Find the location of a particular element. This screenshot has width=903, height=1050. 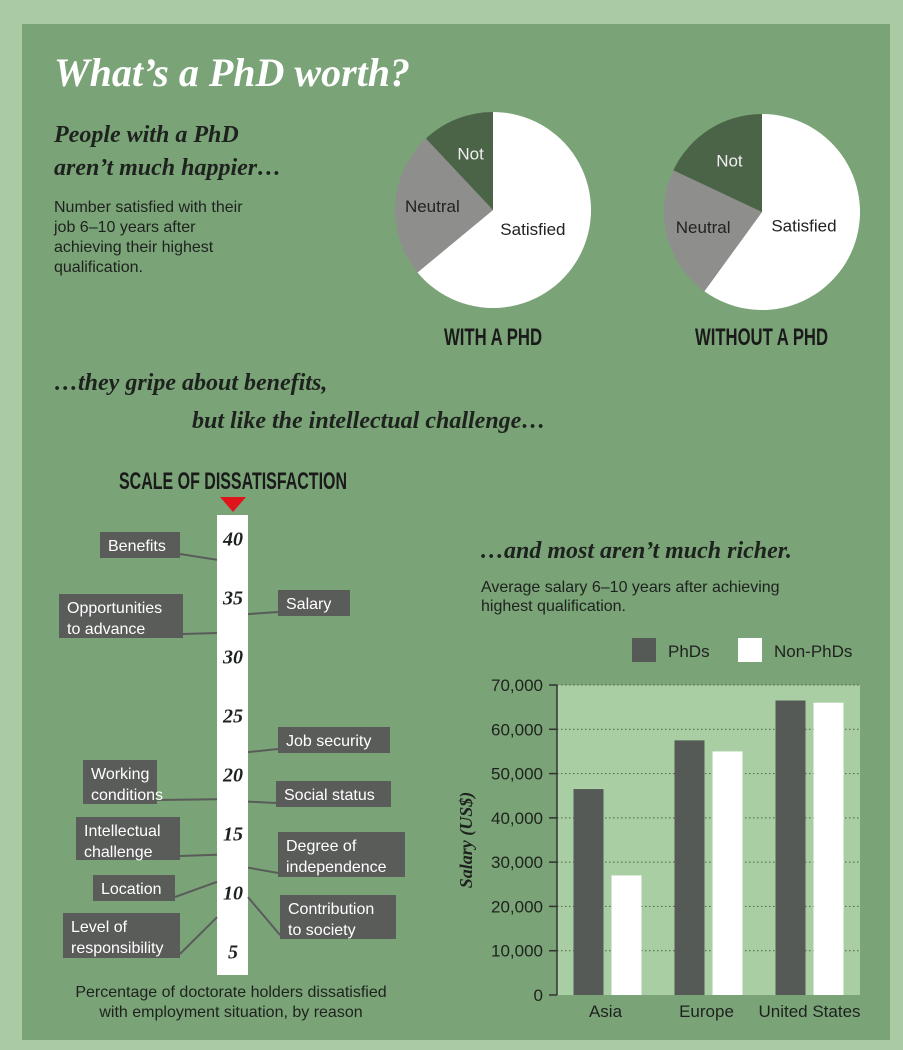

category-label: Location is located at coordinates (131, 889).